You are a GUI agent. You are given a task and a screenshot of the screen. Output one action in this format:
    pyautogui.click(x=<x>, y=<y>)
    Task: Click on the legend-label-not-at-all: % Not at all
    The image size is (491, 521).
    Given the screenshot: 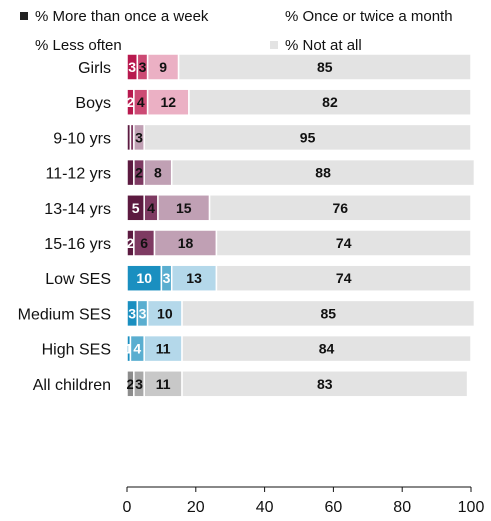 What is the action you would take?
    pyautogui.click(x=323, y=45)
    